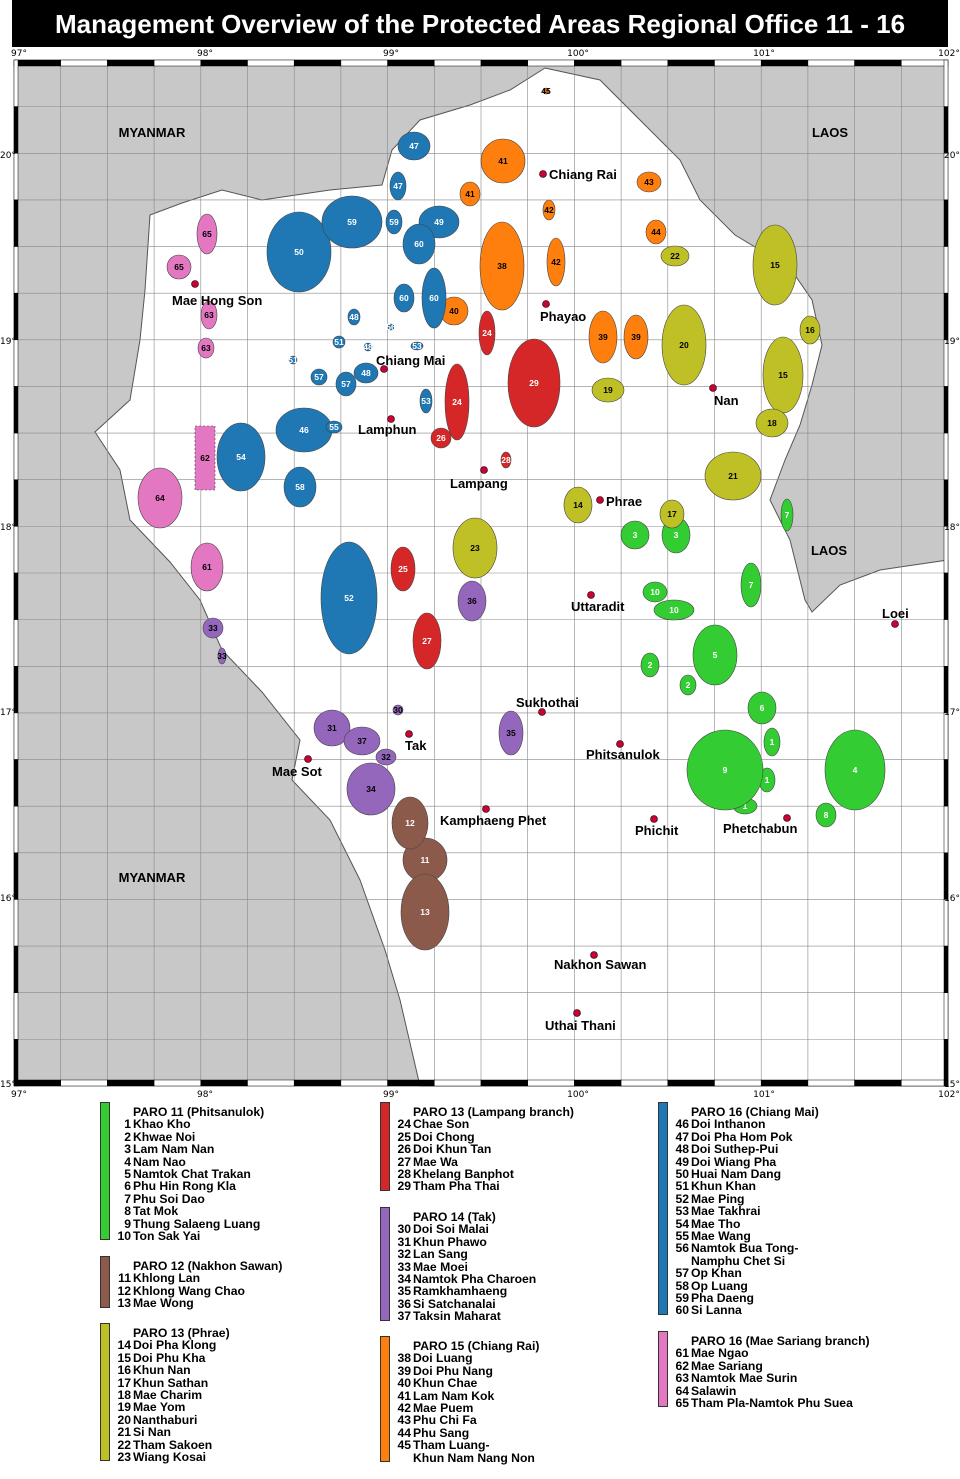 The image size is (960, 1479). I want to click on legend-item: 12 Khlong Wang Chao, so click(172, 1290).